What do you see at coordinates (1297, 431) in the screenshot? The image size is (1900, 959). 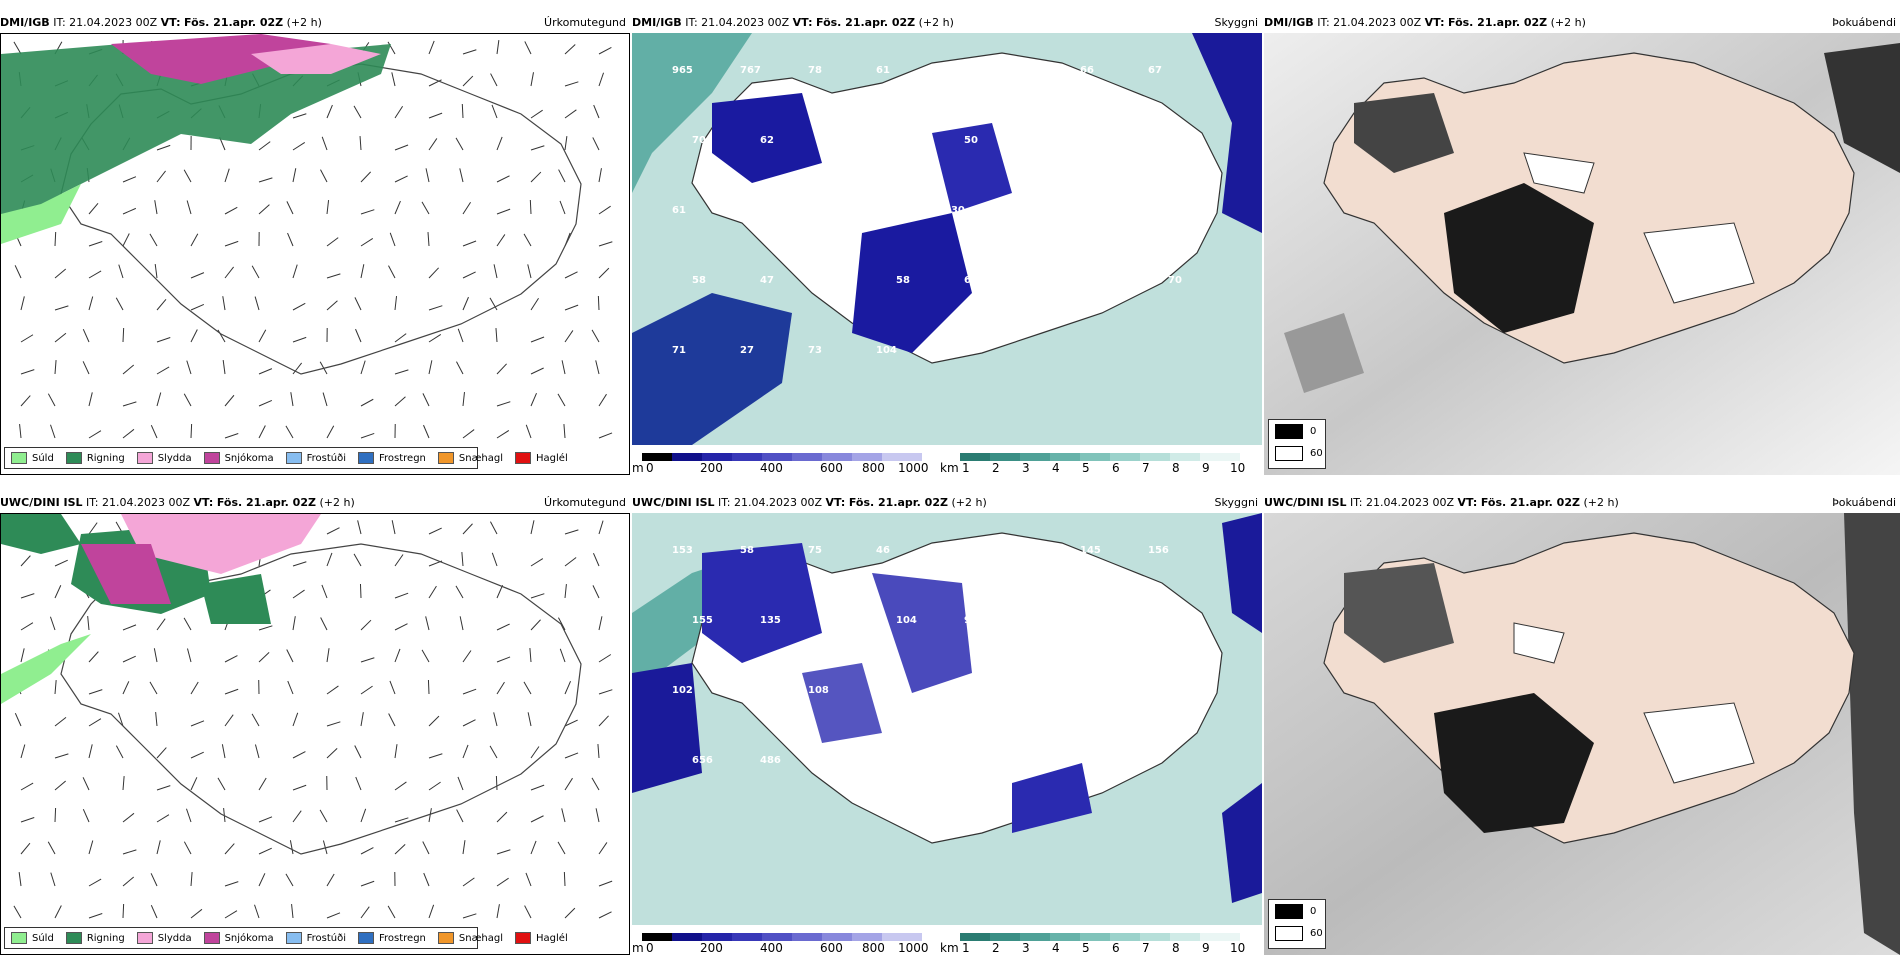 I see `fog-legend-row: 0` at bounding box center [1297, 431].